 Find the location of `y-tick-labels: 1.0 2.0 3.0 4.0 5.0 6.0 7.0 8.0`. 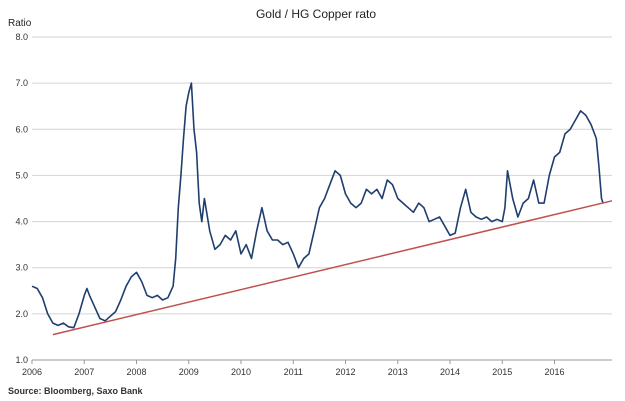

y-tick-labels: 1.0 2.0 3.0 4.0 5.0 6.0 7.0 8.0 is located at coordinates (21, 198).